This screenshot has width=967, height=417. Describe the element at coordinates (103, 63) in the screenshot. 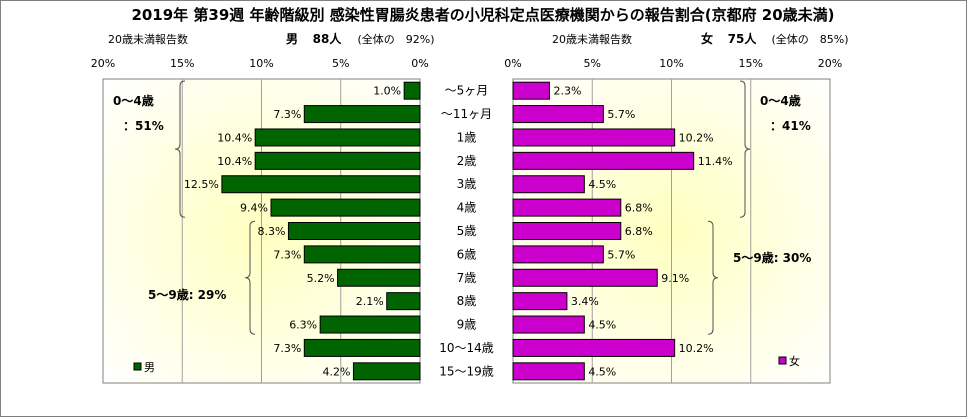

I see `left-tick-label: 20%` at that location.